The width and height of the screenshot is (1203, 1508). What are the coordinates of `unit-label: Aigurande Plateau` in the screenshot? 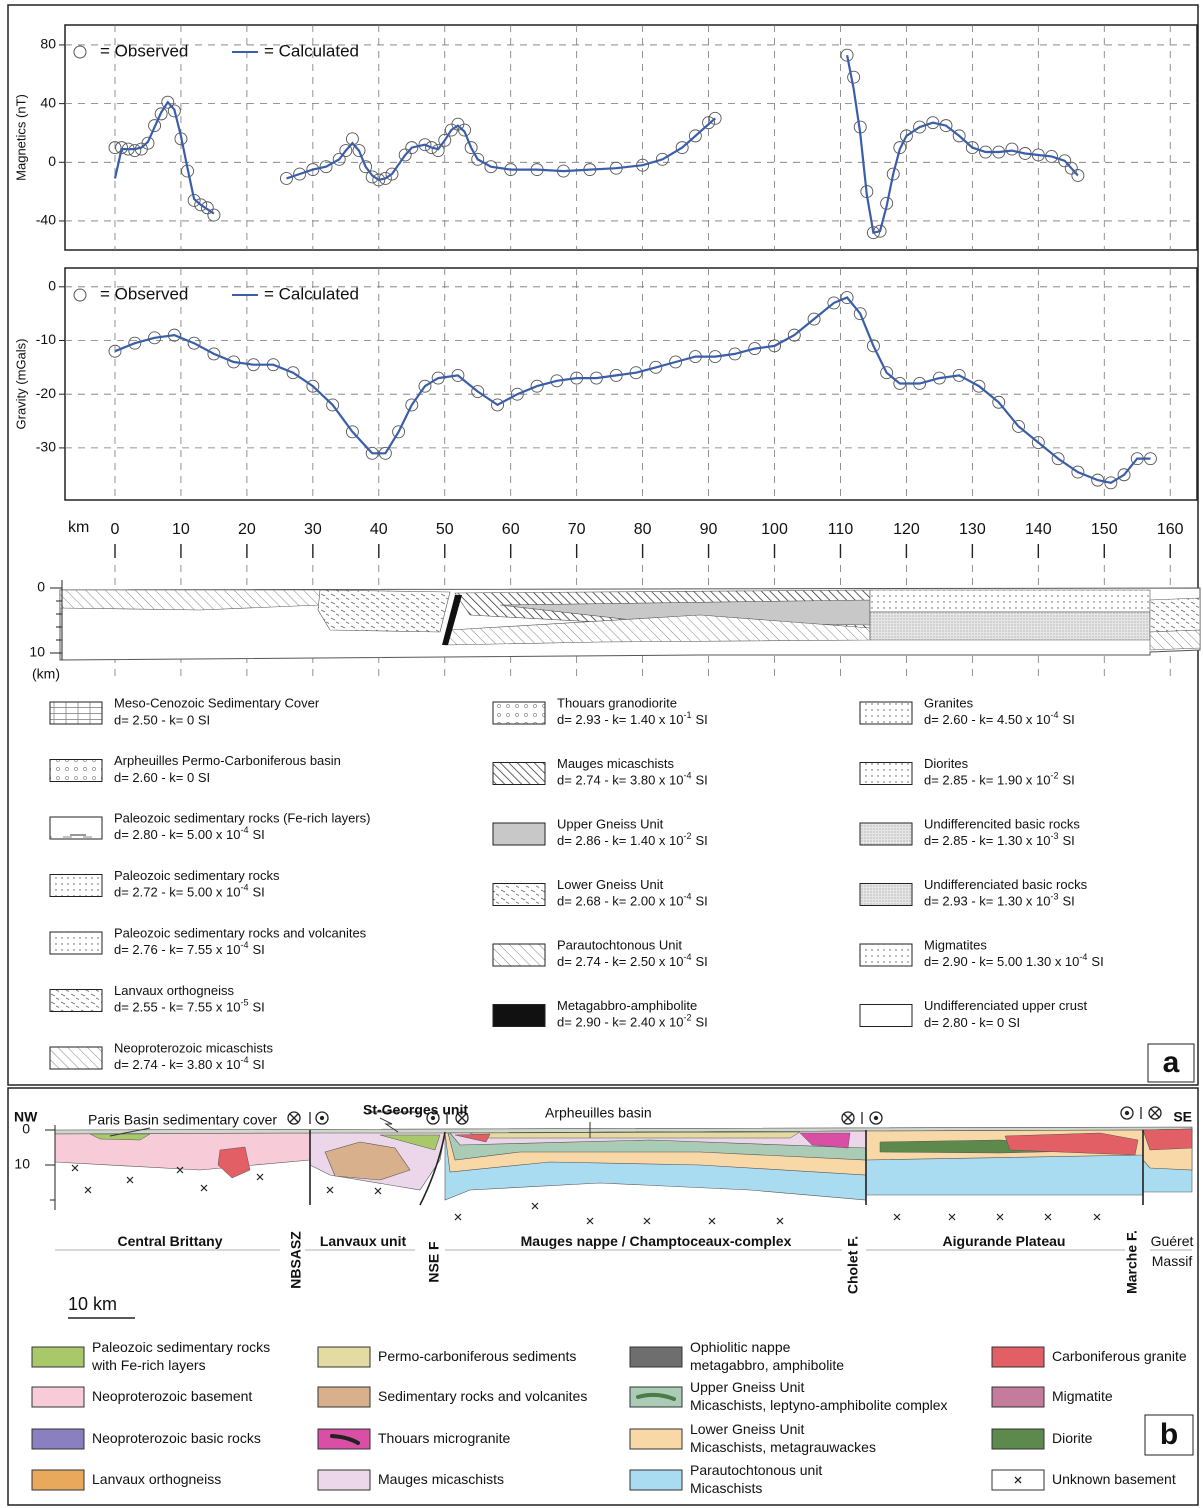 It's located at (1004, 1241).